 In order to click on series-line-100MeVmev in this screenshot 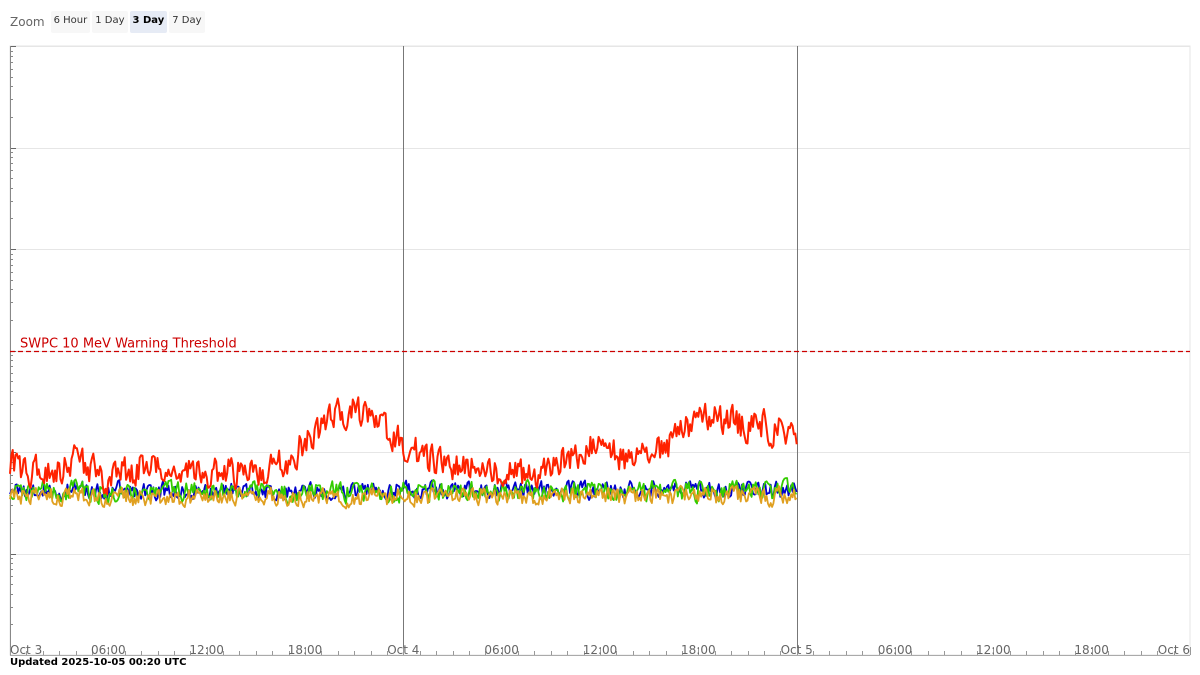, I will do `click(403, 491)`.